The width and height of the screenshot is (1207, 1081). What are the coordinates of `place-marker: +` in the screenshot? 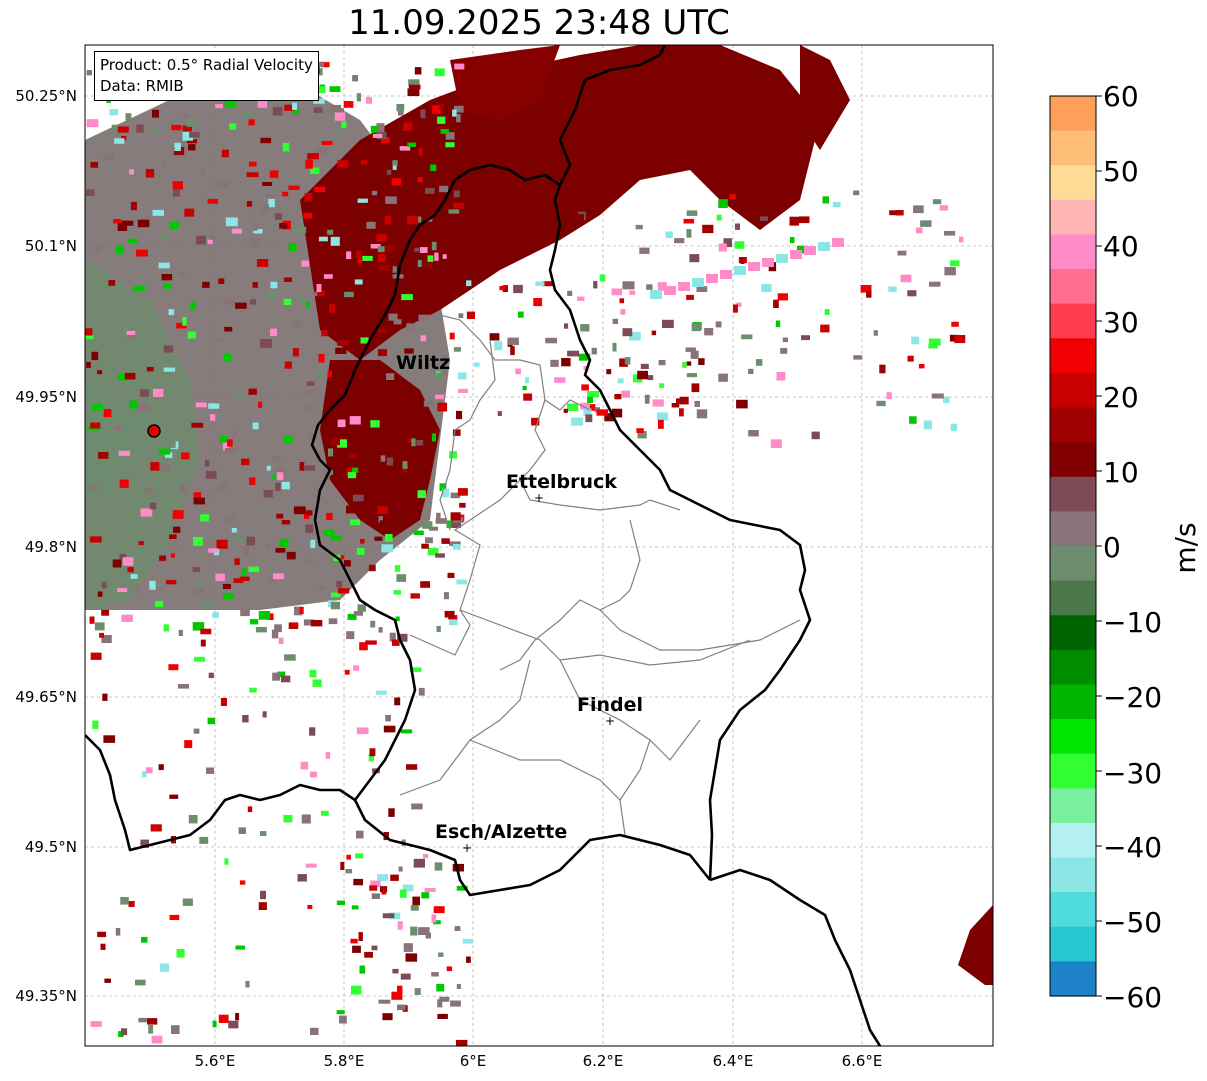 It's located at (610, 721).